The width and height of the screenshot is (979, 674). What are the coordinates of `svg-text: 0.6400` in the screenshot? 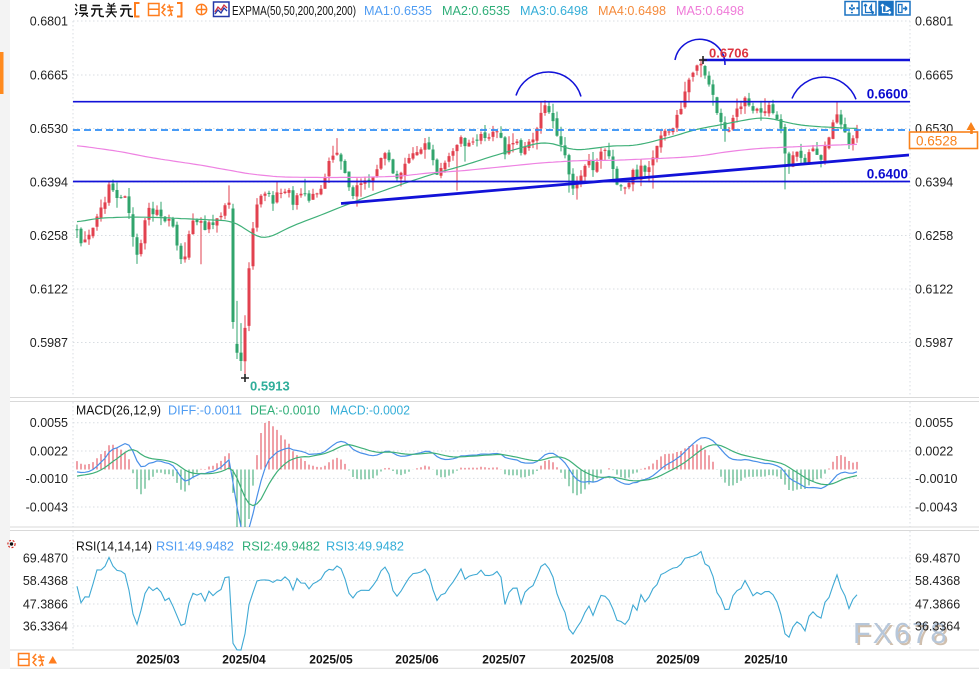 It's located at (887, 174).